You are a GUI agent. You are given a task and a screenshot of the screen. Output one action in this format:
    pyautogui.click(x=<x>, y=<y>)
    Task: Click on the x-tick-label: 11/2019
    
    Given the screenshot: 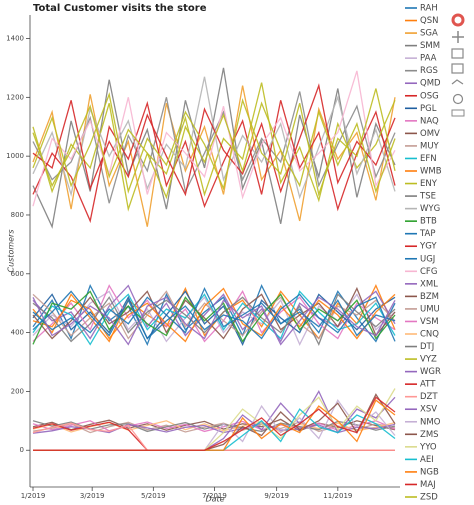 What is the action you would take?
    pyautogui.click(x=337, y=496)
    